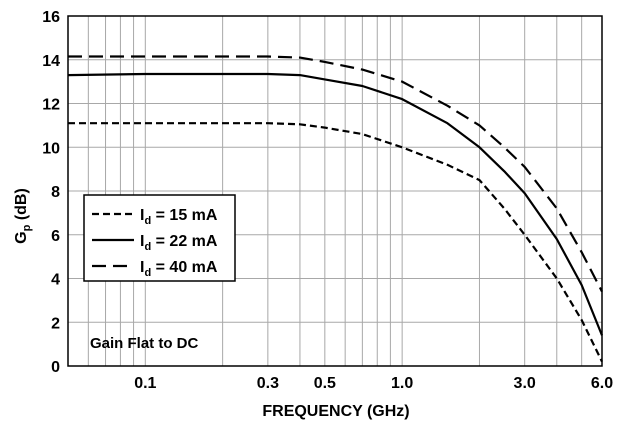 This screenshot has height=427, width=622. What do you see at coordinates (325, 383) in the screenshot?
I see `x-tick-label: 0.5` at bounding box center [325, 383].